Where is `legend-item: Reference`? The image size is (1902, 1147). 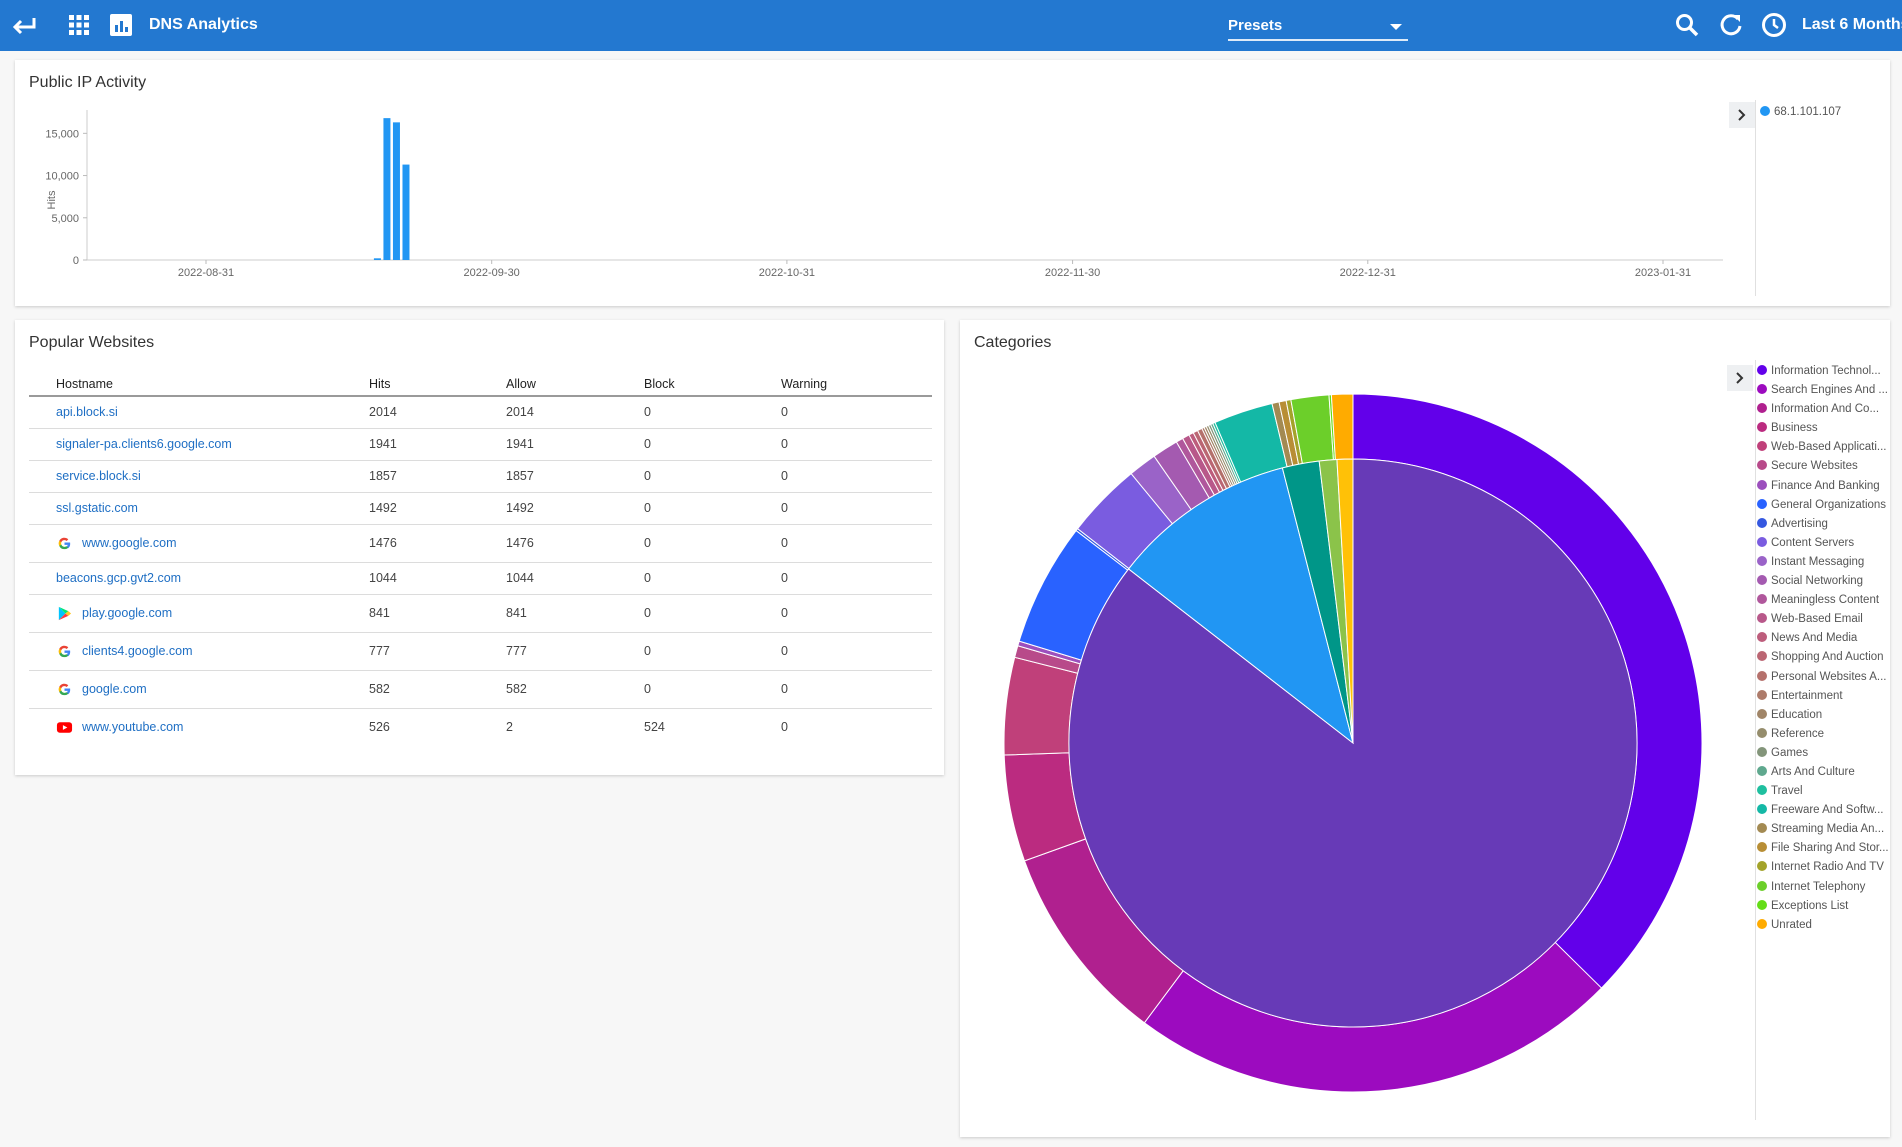 legend-item: Reference is located at coordinates (1827, 737).